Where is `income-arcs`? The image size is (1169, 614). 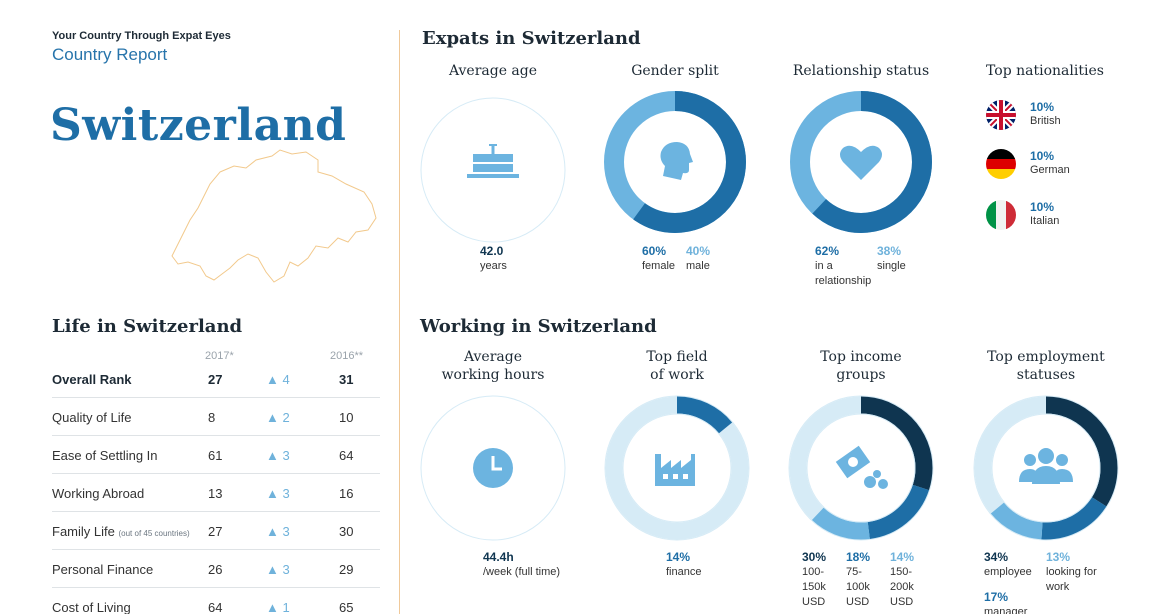 income-arcs is located at coordinates (861, 468).